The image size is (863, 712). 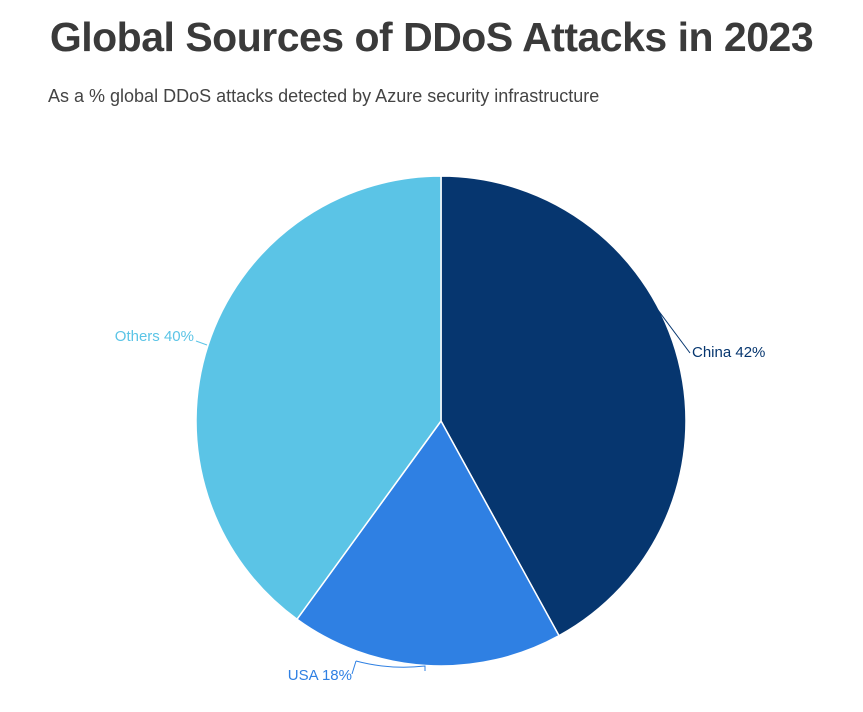 I want to click on slice-label-china: China 42%, so click(x=728, y=352).